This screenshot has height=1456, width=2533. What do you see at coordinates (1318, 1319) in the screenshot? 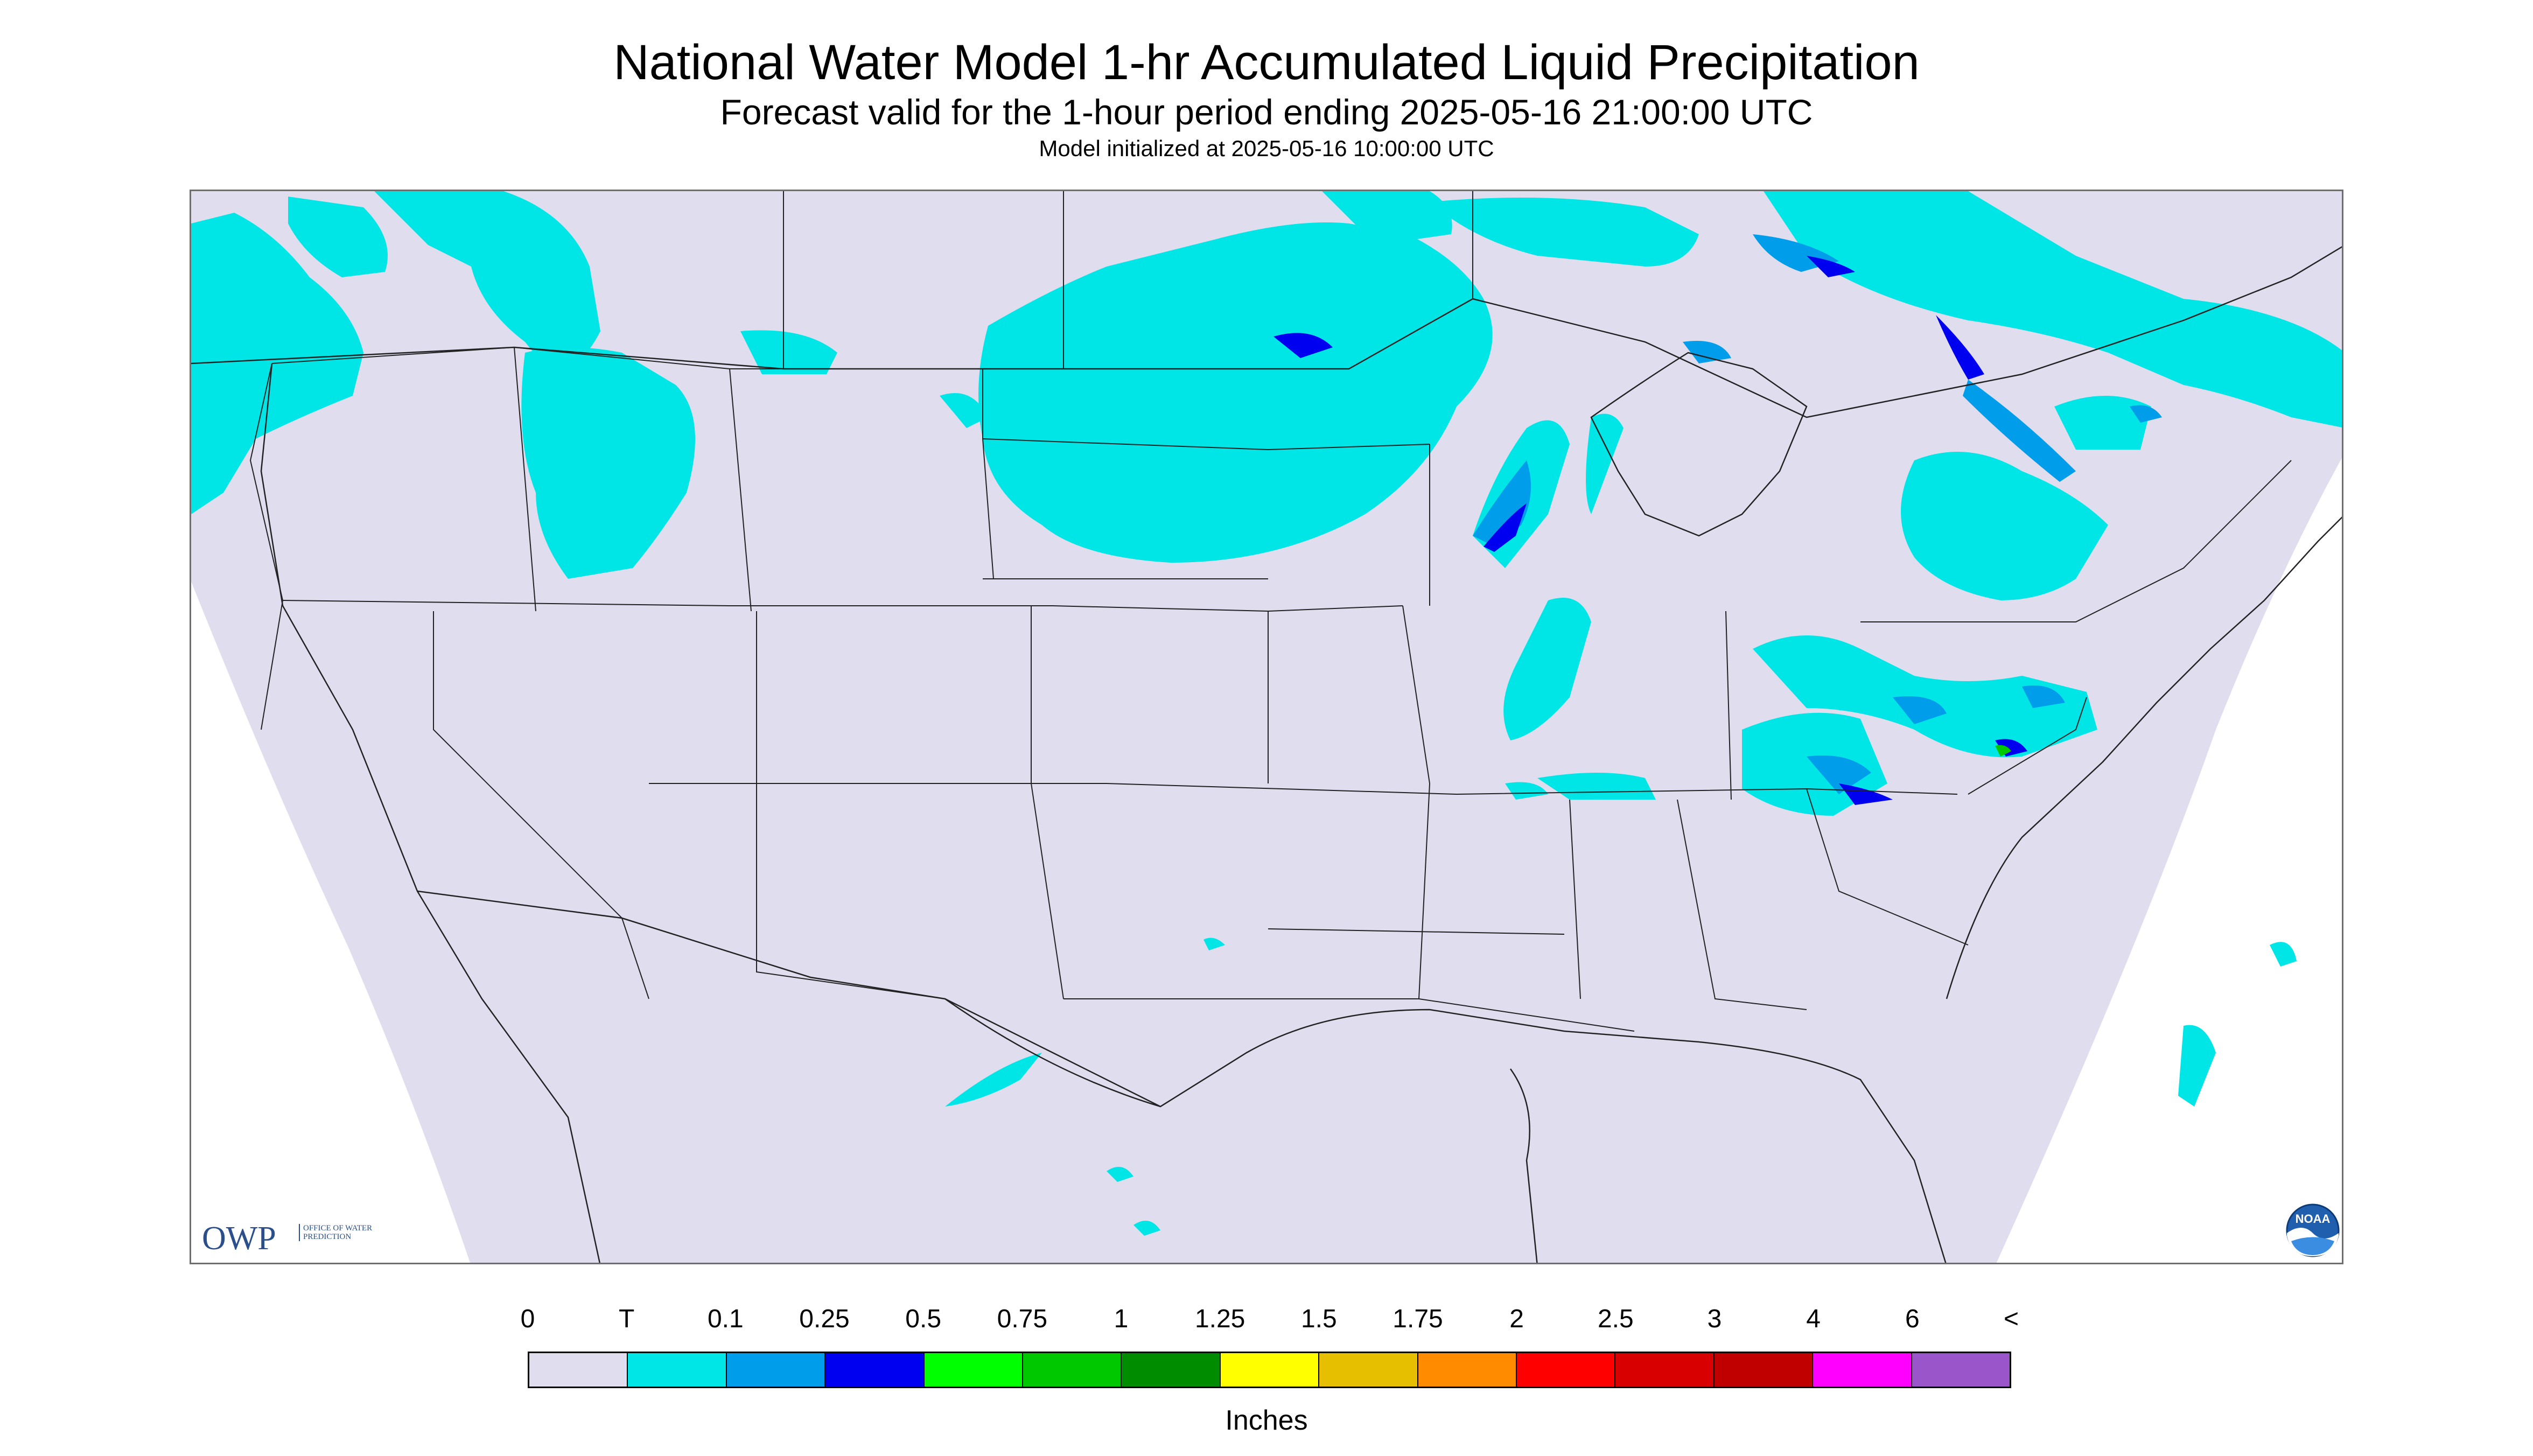
I see `colorbar-tick-label: 1.5` at bounding box center [1318, 1319].